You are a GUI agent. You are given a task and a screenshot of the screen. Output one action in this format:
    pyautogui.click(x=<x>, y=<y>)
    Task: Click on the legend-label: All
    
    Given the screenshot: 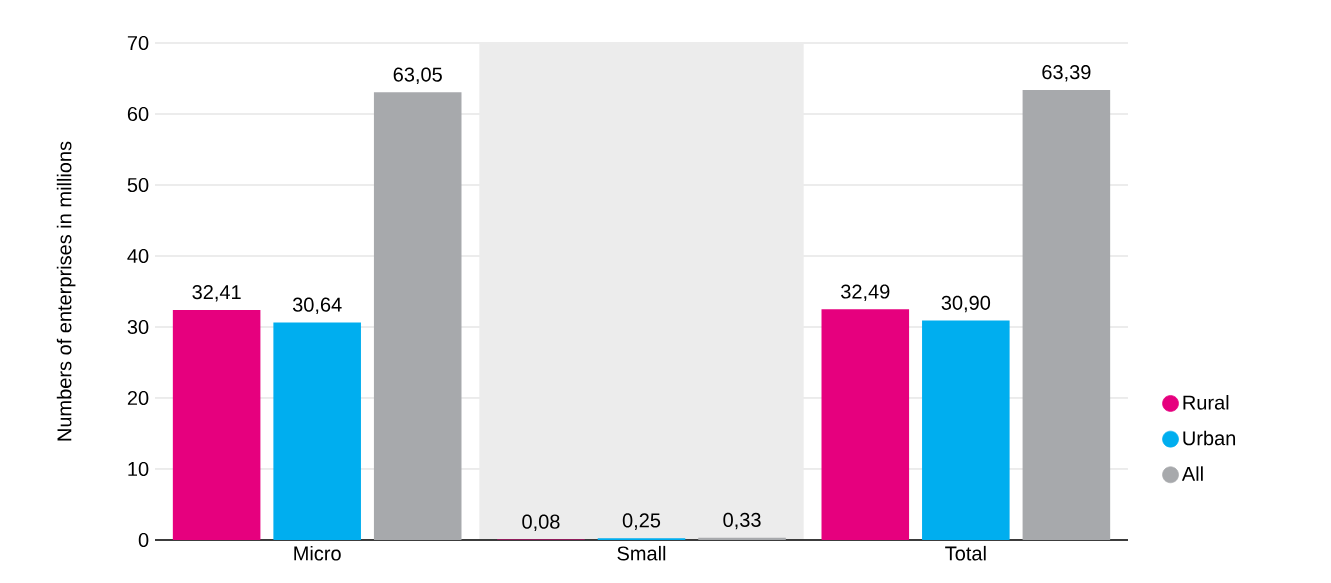 What is the action you would take?
    pyautogui.click(x=1192, y=473)
    